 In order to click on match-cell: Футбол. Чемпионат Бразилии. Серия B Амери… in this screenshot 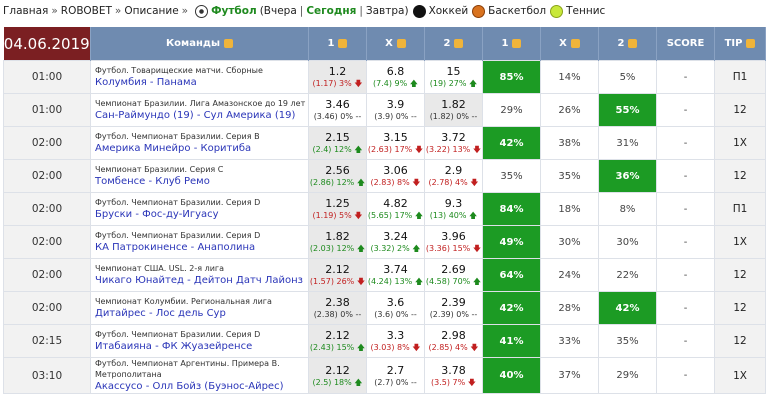, I will do `click(199, 143)`.